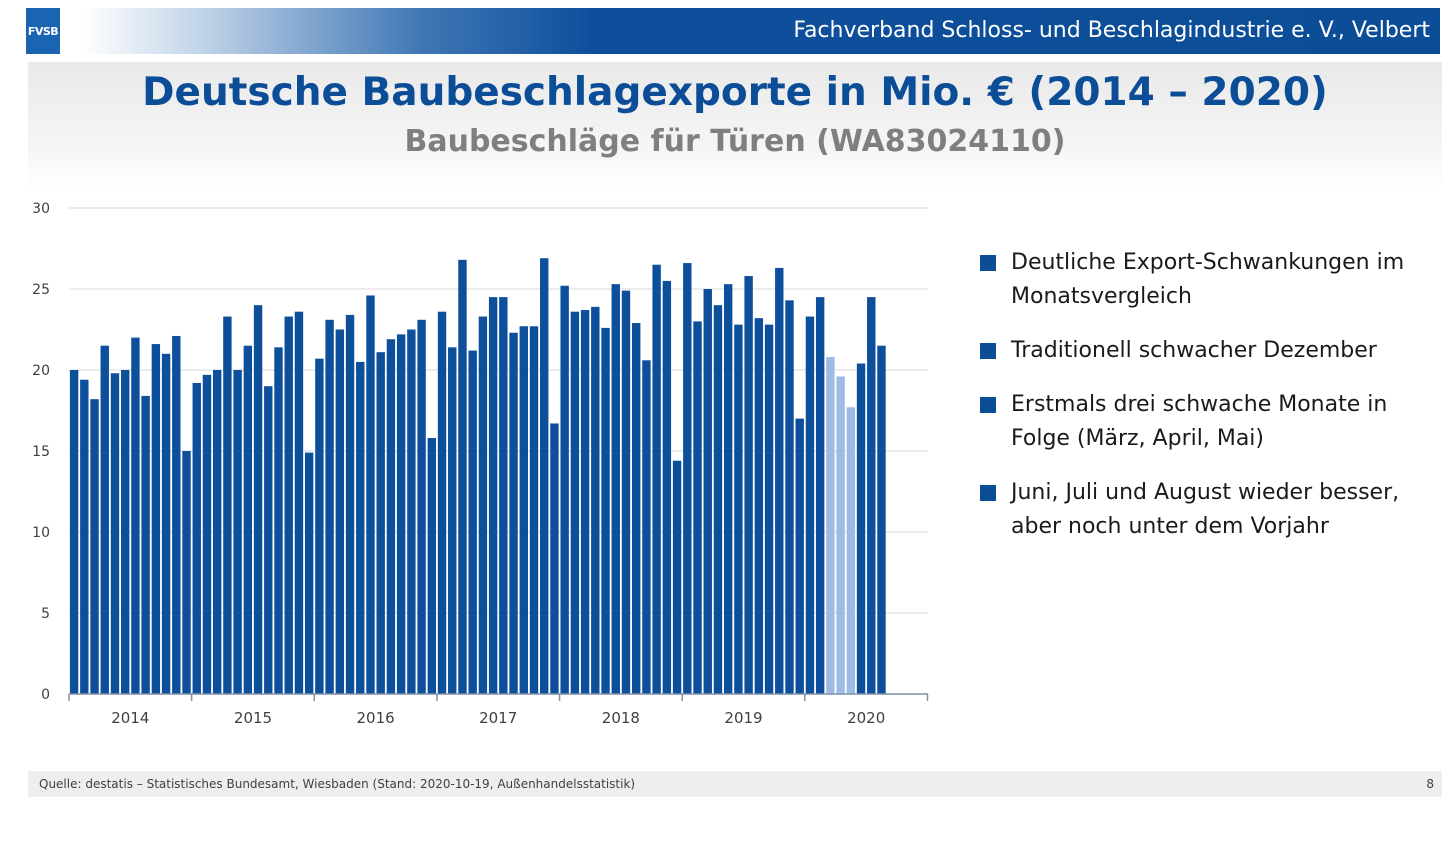 The image size is (1450, 843). What do you see at coordinates (41, 371) in the screenshot?
I see `y-tick-label: 20` at bounding box center [41, 371].